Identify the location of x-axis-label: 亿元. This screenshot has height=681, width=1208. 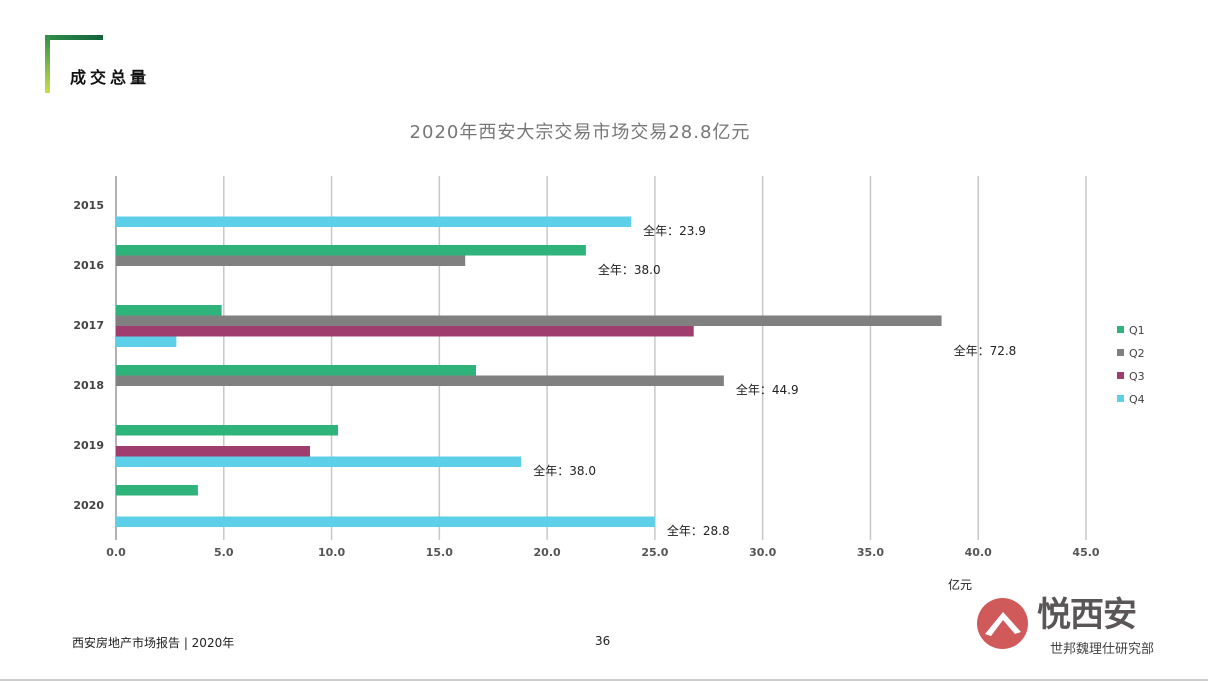
(960, 584).